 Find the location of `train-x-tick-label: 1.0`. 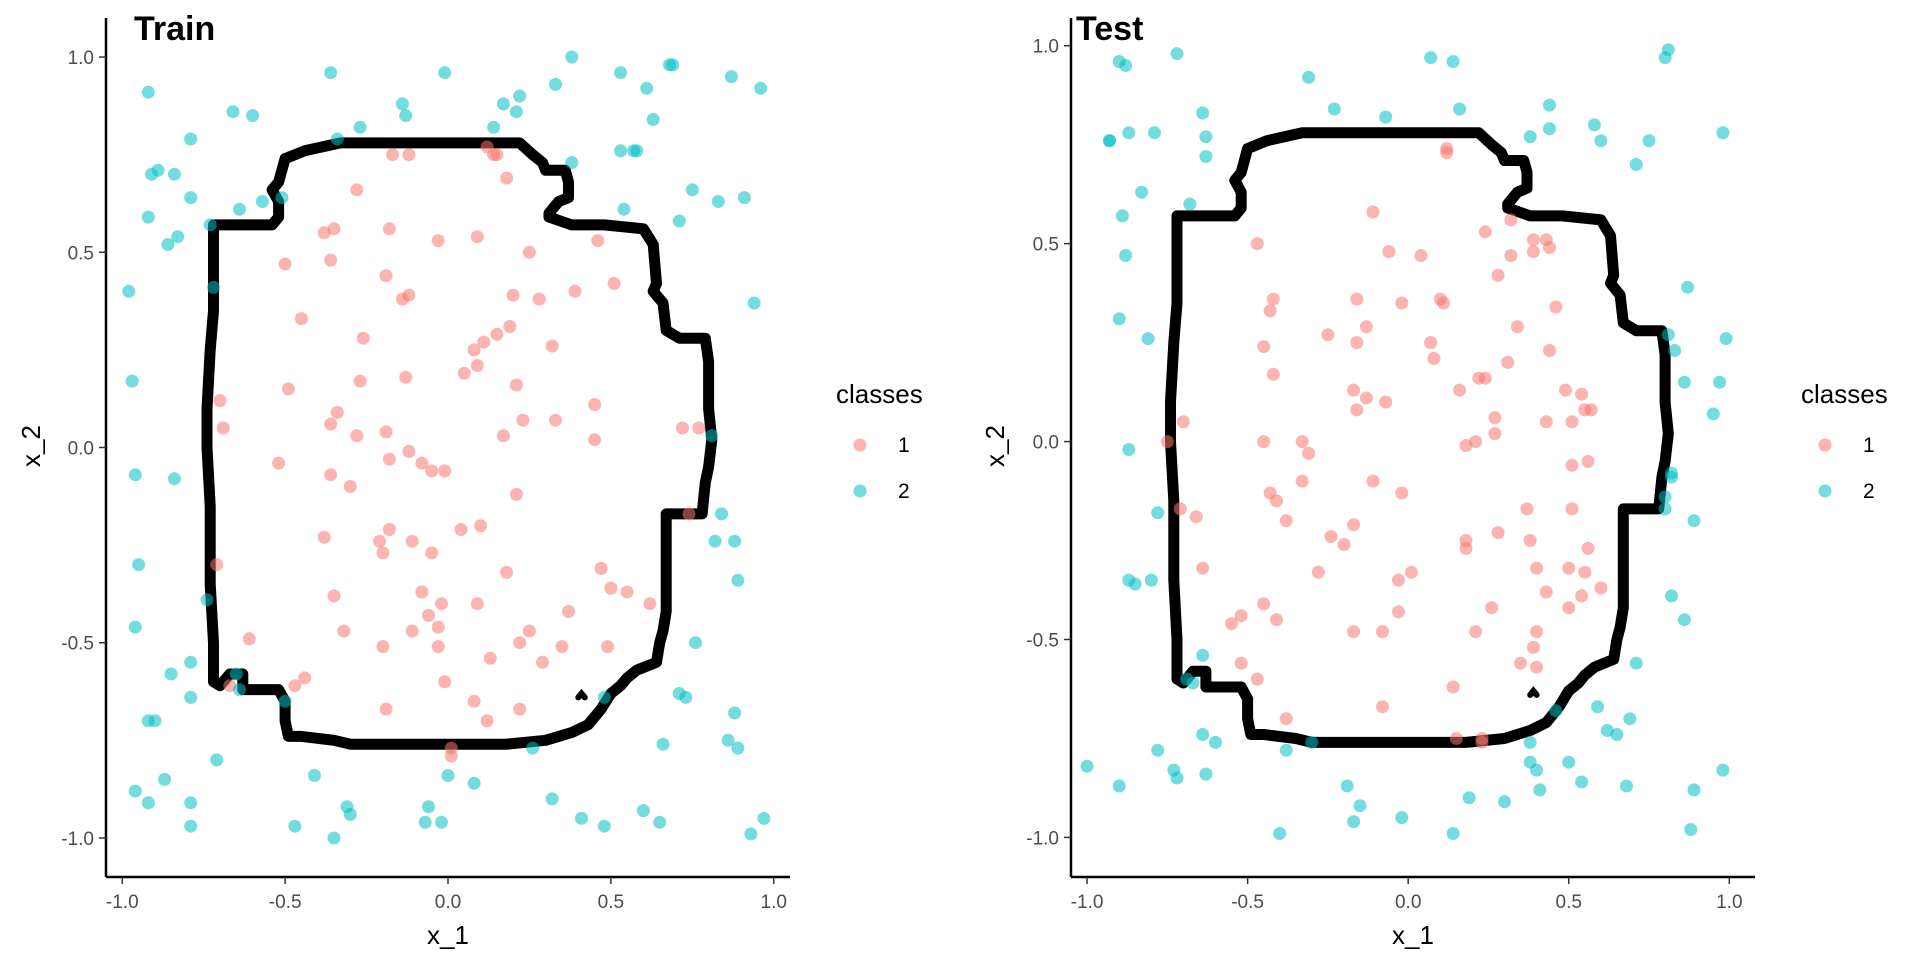

train-x-tick-label: 1.0 is located at coordinates (774, 902).